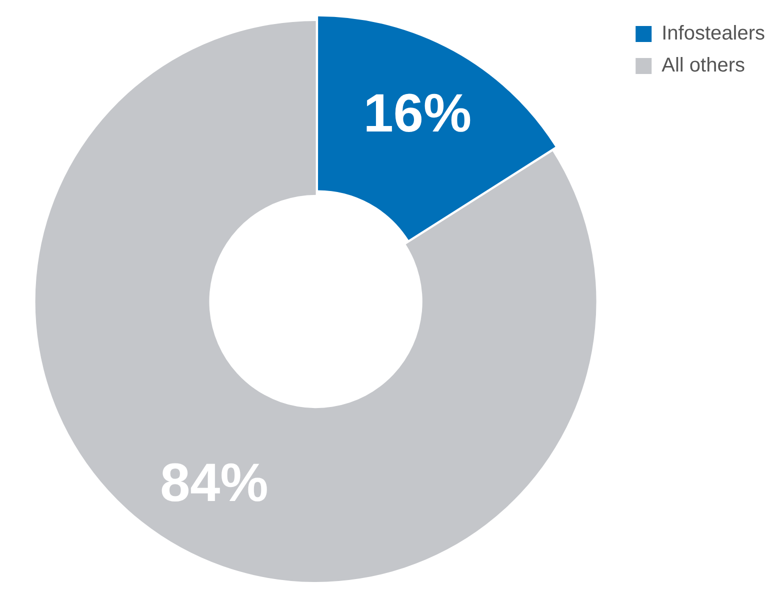 This screenshot has width=783, height=603. Describe the element at coordinates (214, 483) in the screenshot. I see `data-label: 84%` at that location.